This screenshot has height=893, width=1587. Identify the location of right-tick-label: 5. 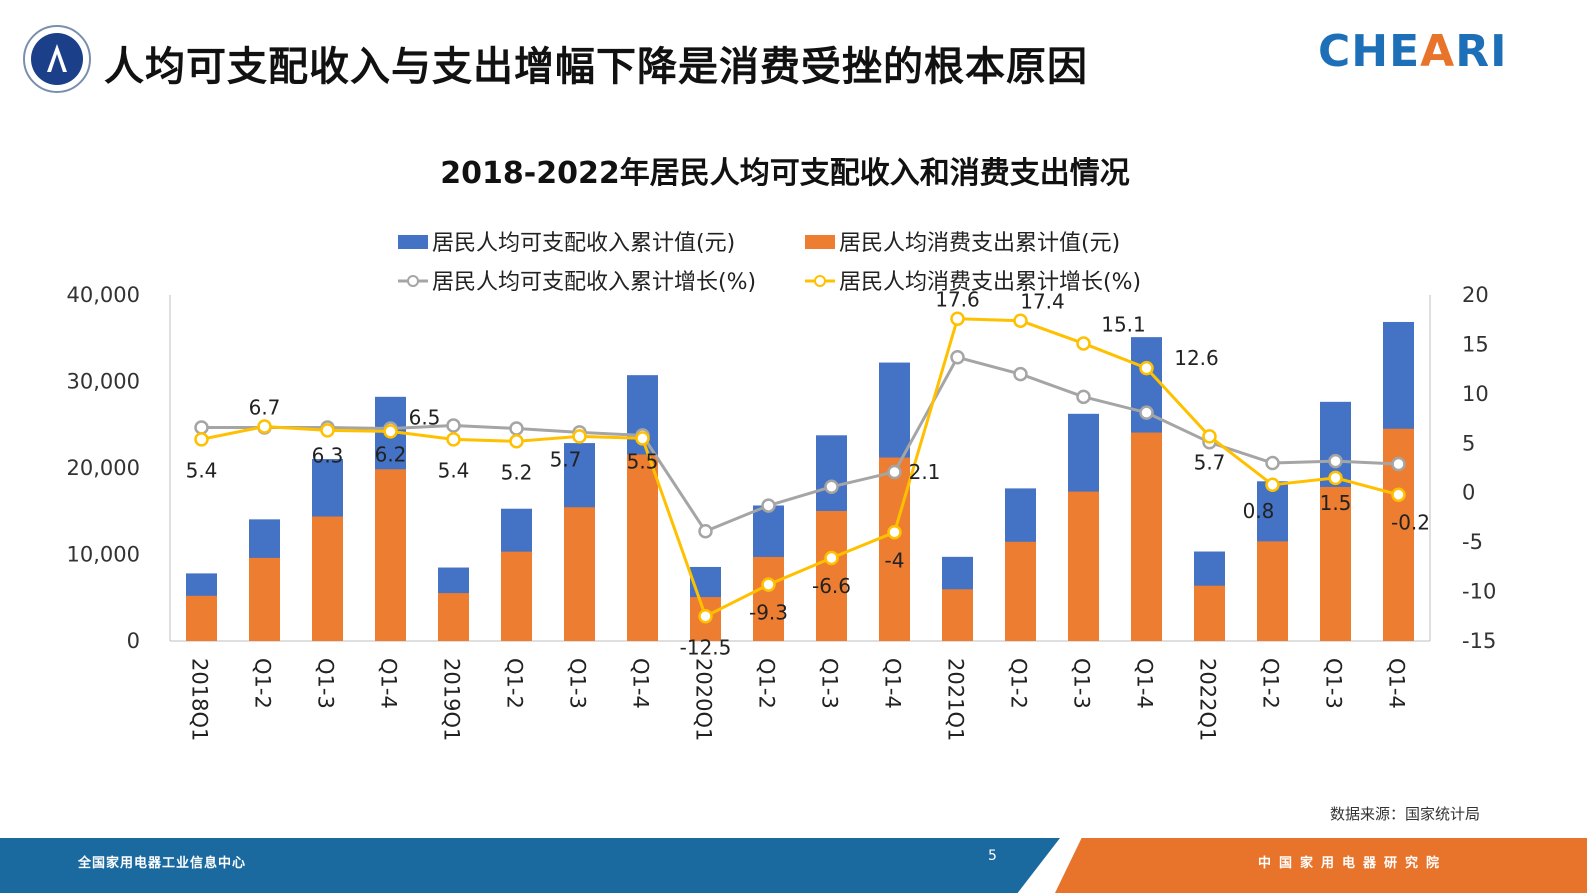
(1468, 443).